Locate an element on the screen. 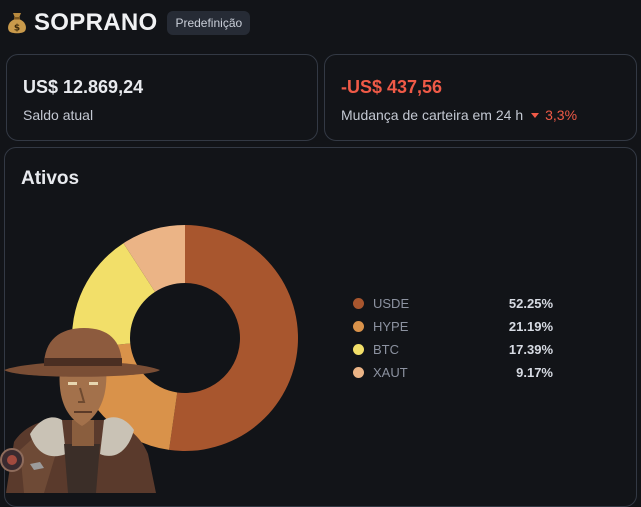  legend-item-xaut: XAUT 9.17% is located at coordinates (453, 372).